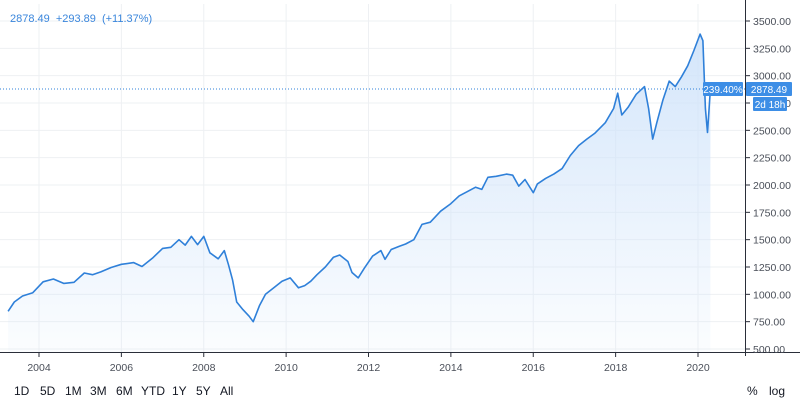 The width and height of the screenshot is (800, 419). Describe the element at coordinates (772, 49) in the screenshot. I see `y-tick-label: 3250.00` at that location.